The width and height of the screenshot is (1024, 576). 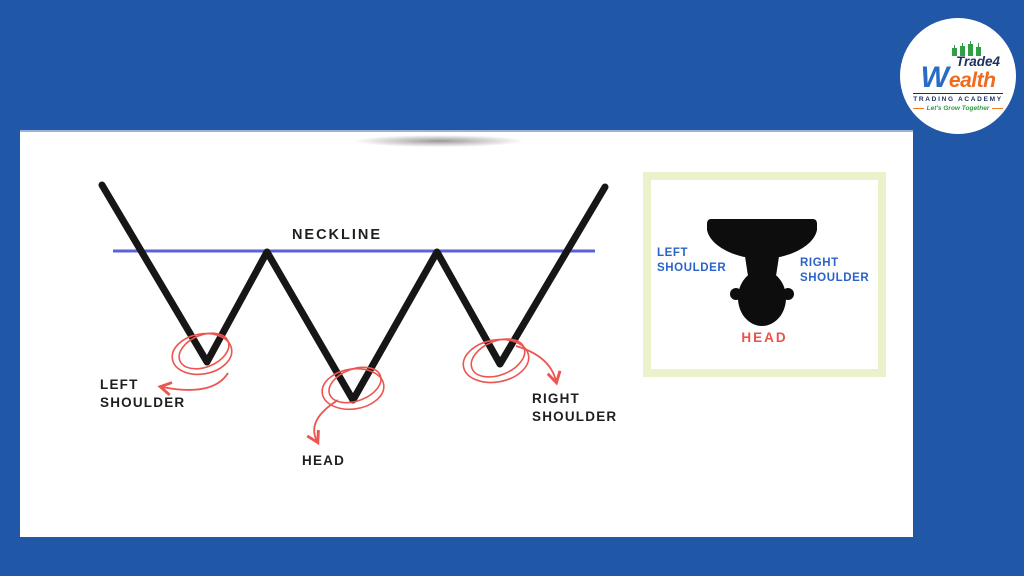 I want to click on inverted-bust-silhouette, so click(x=762, y=272).